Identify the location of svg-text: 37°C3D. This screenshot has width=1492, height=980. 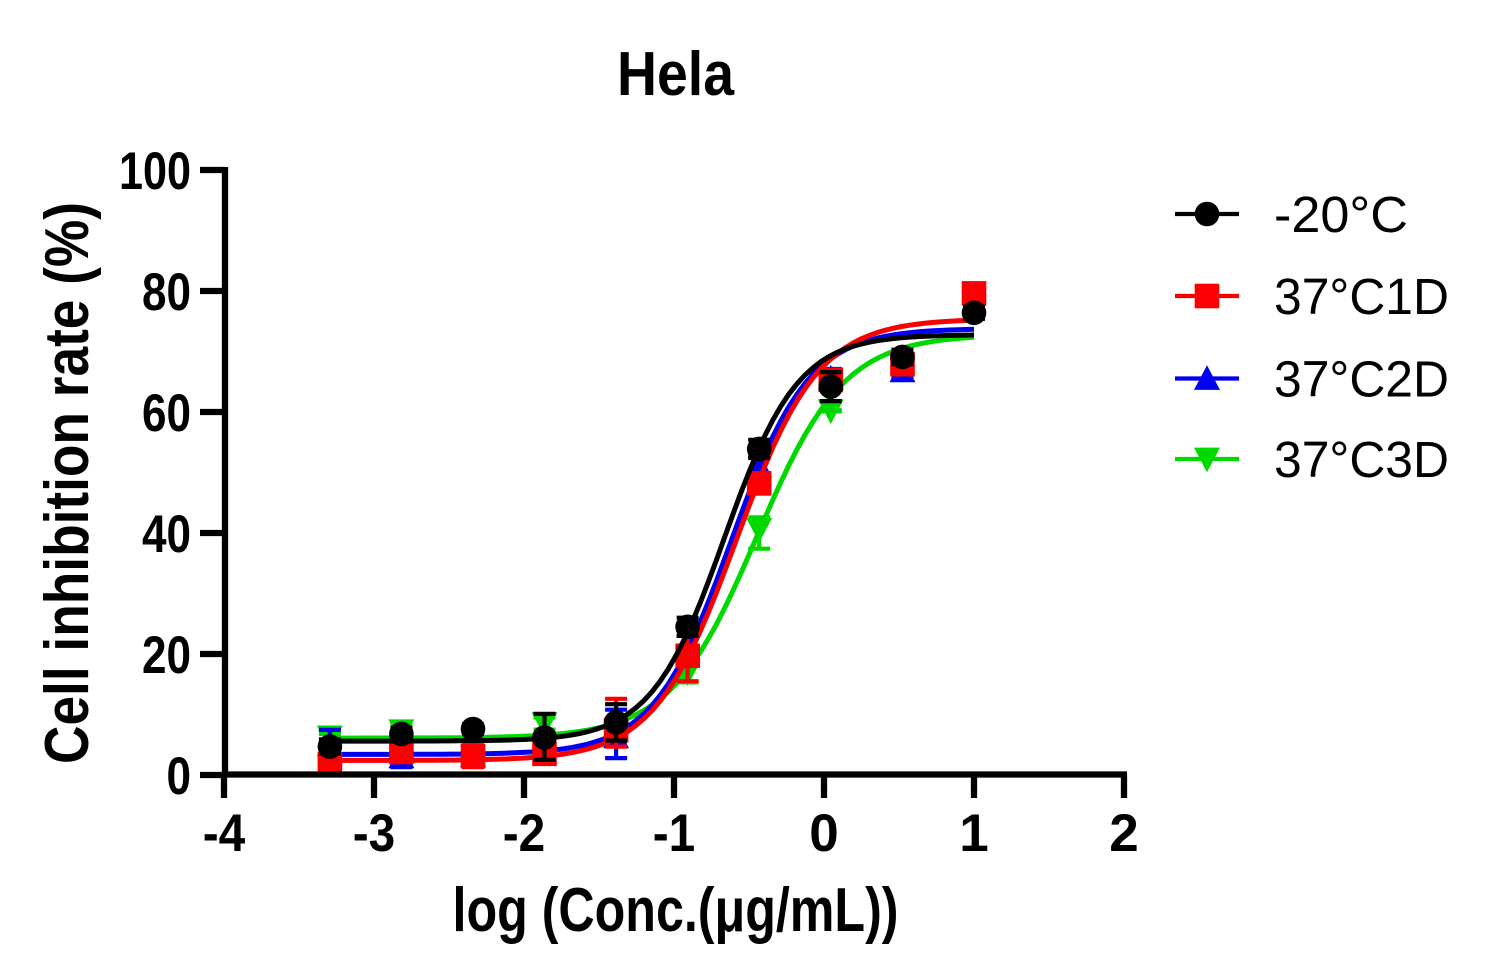
(1361, 459).